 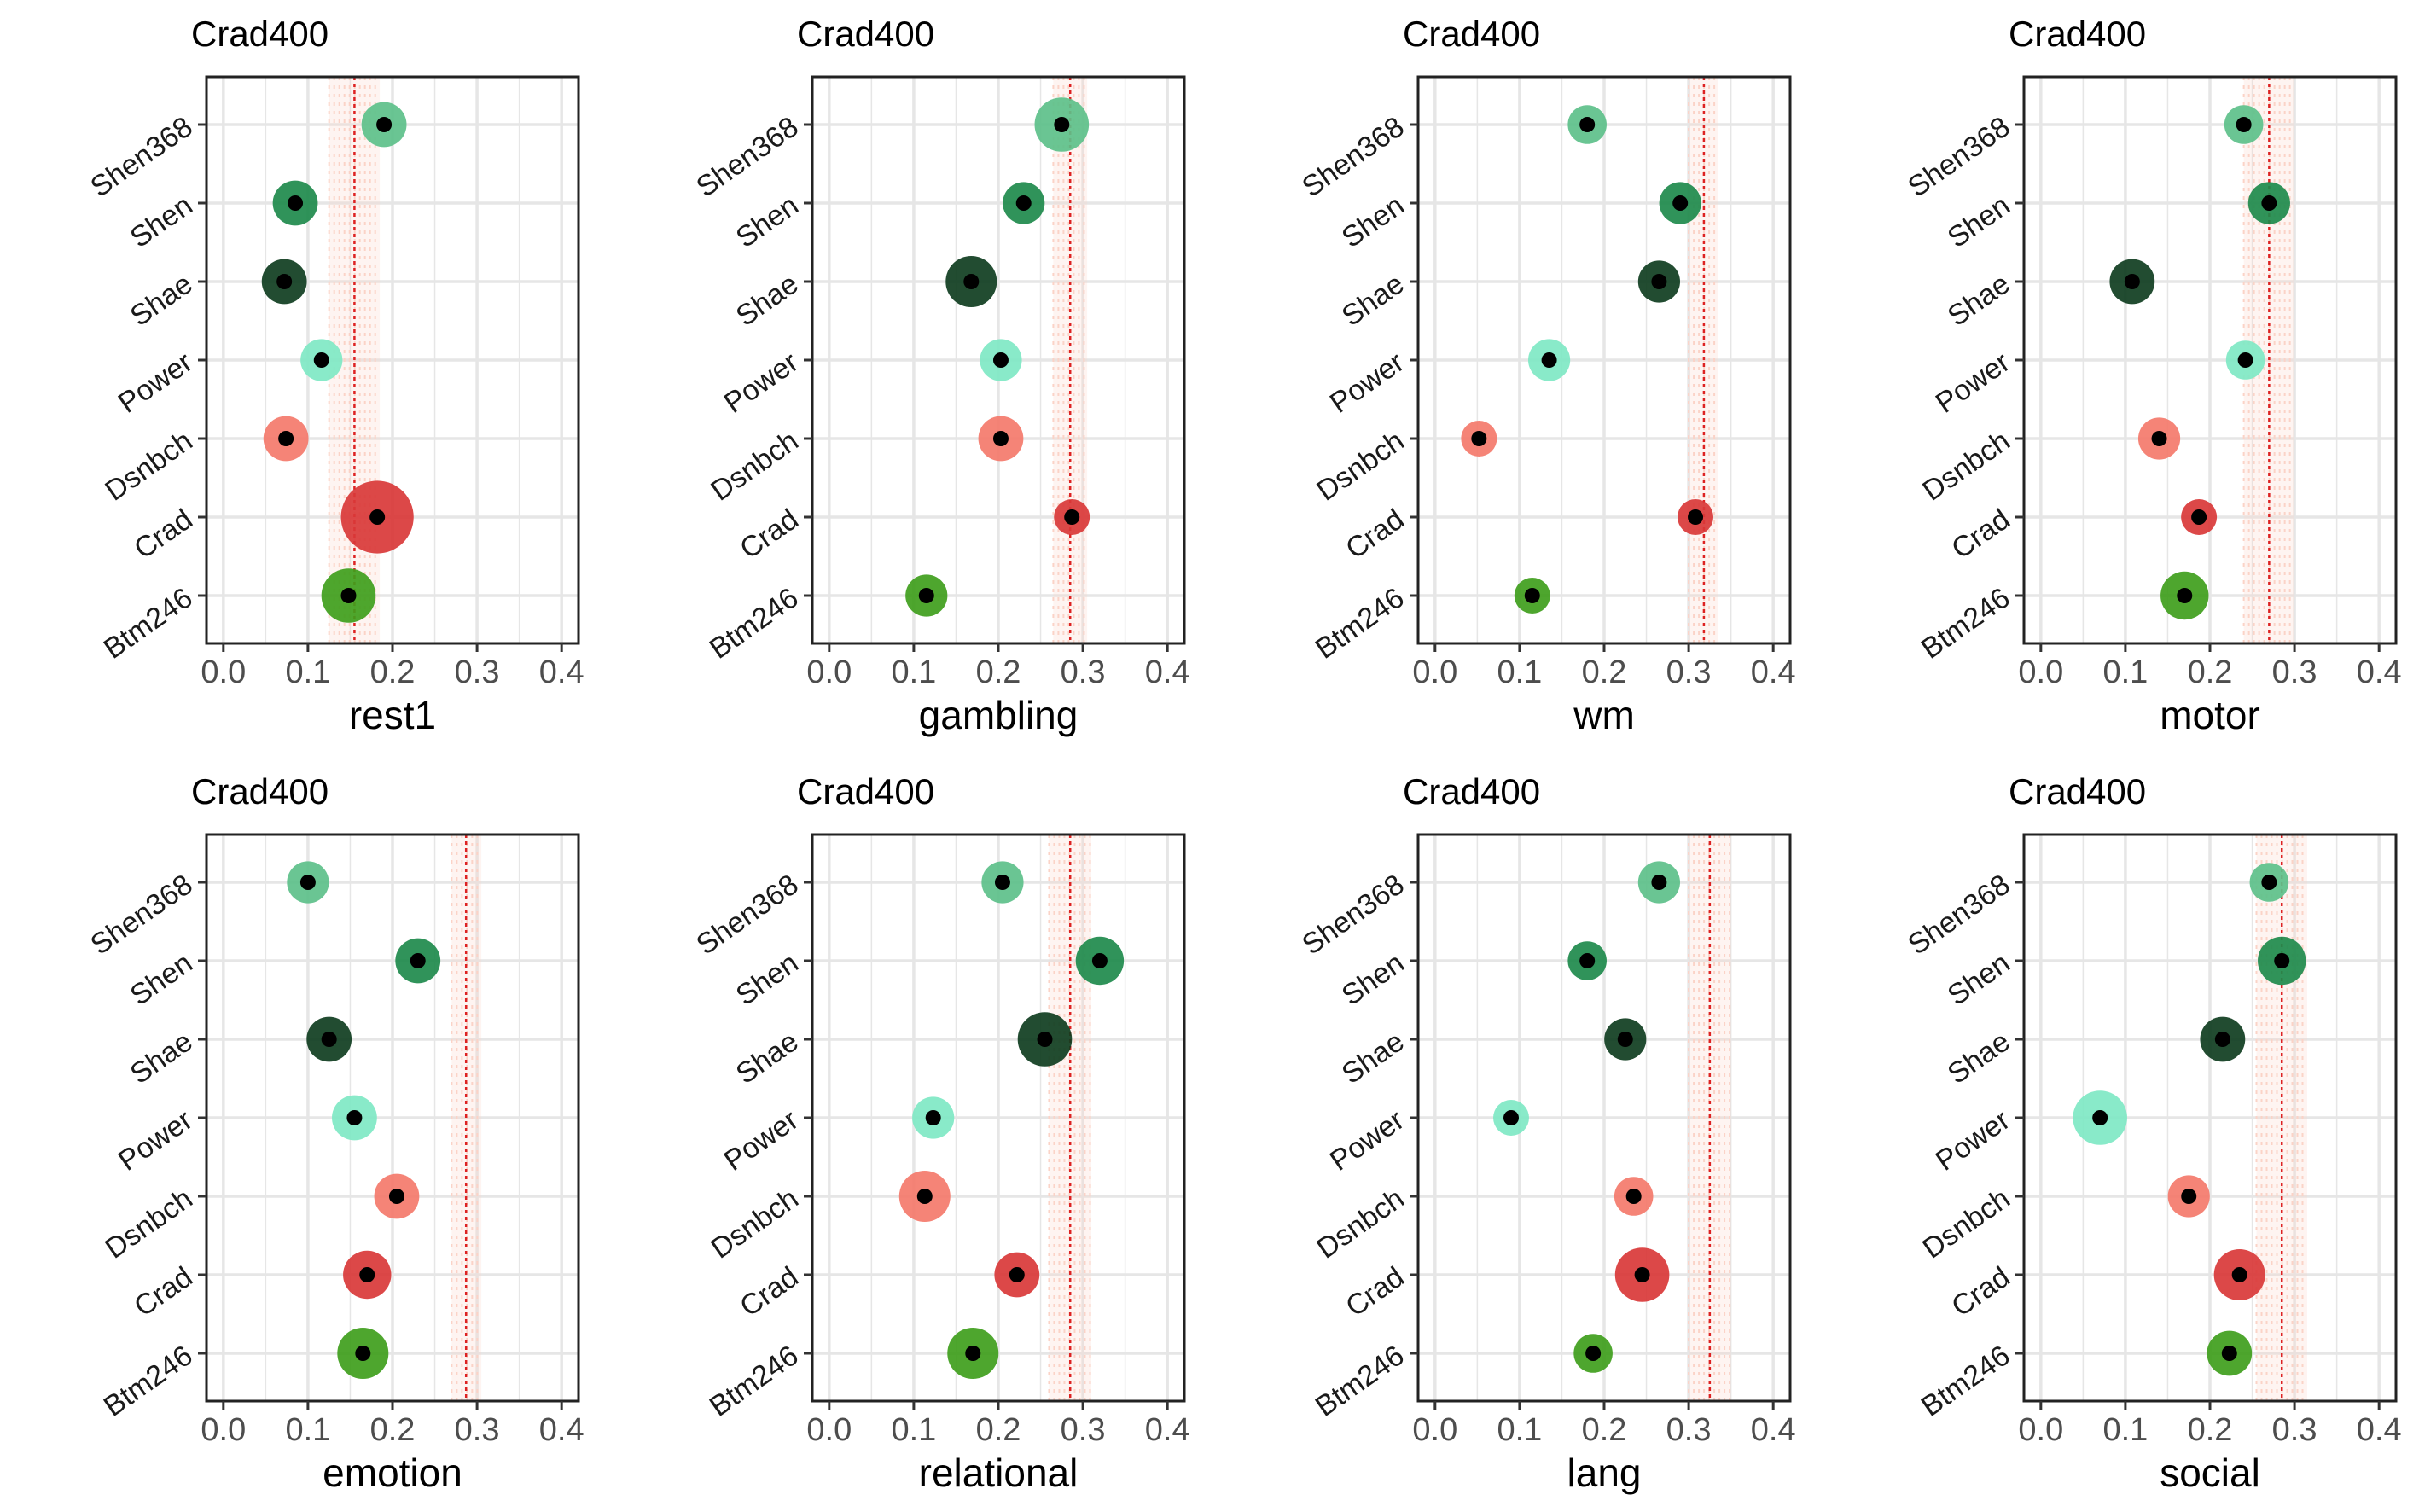 I want to click on x-axis-label: wm, so click(x=1604, y=715).